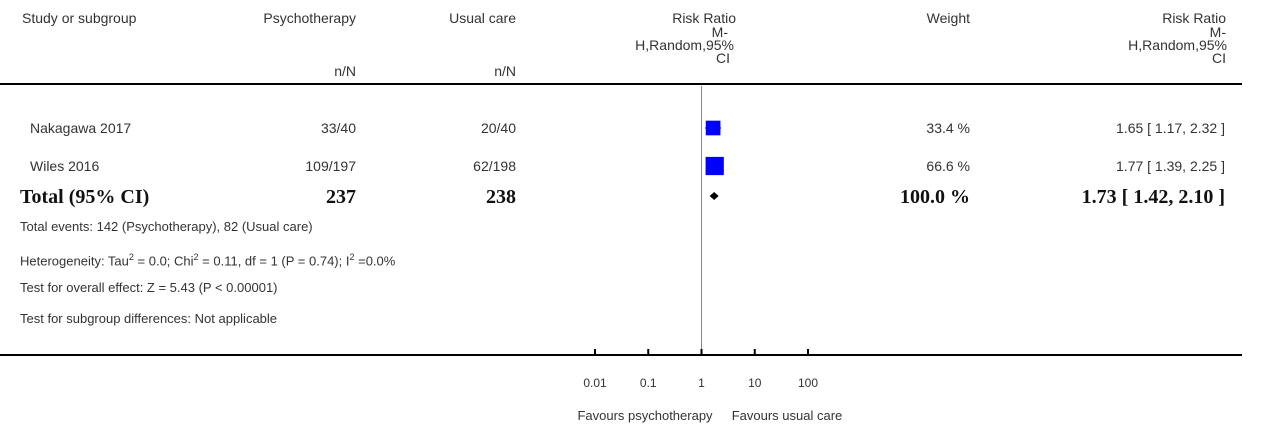  I want to click on header-rr2-method-3: CI, so click(1219, 58).